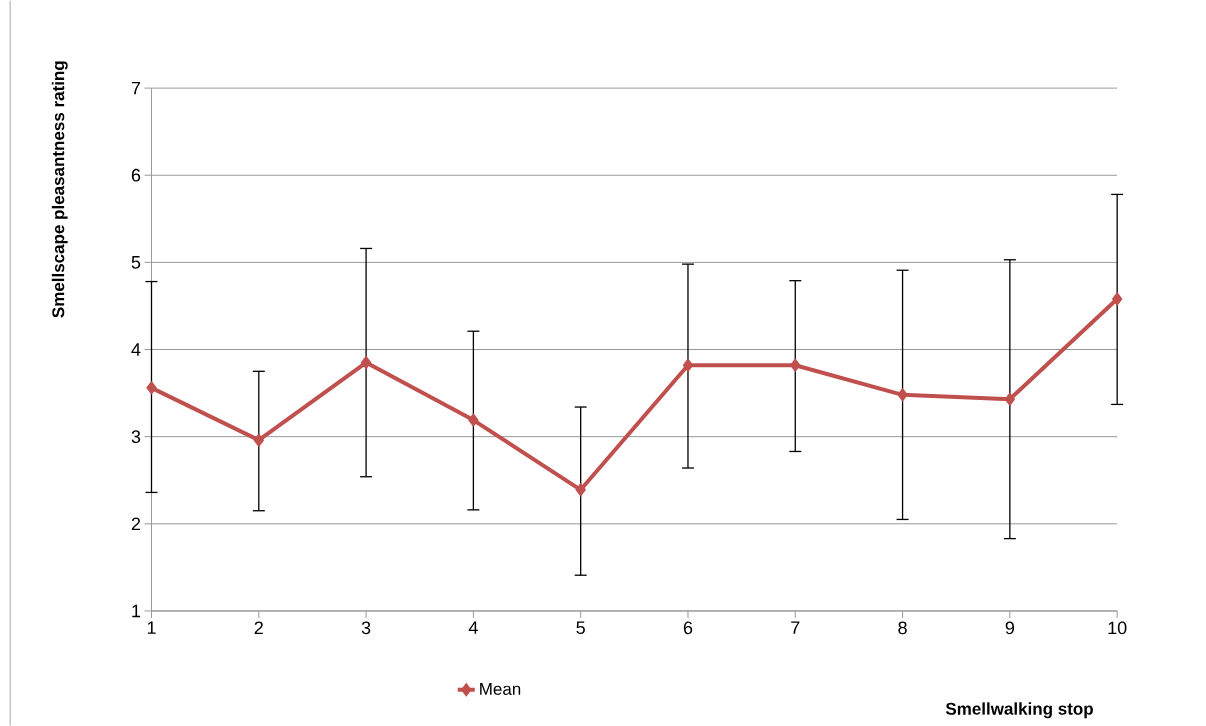  Describe the element at coordinates (580, 627) in the screenshot. I see `x-tick-label: 5` at that location.